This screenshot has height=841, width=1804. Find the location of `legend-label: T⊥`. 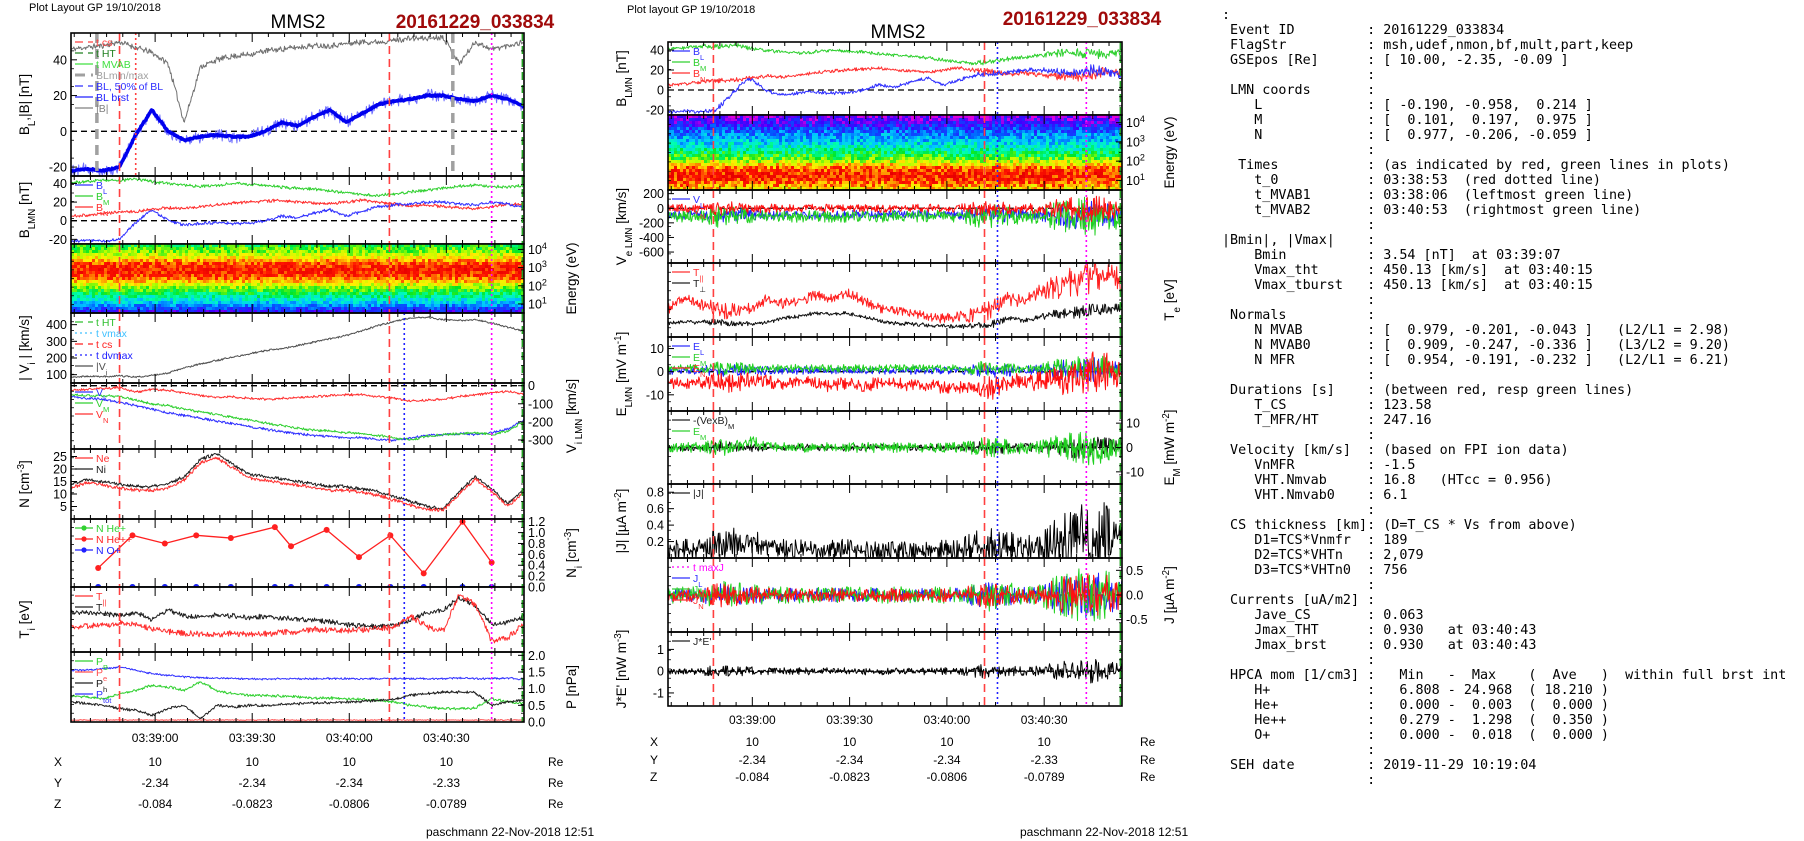

legend-label: T⊥ is located at coordinates (102, 610).